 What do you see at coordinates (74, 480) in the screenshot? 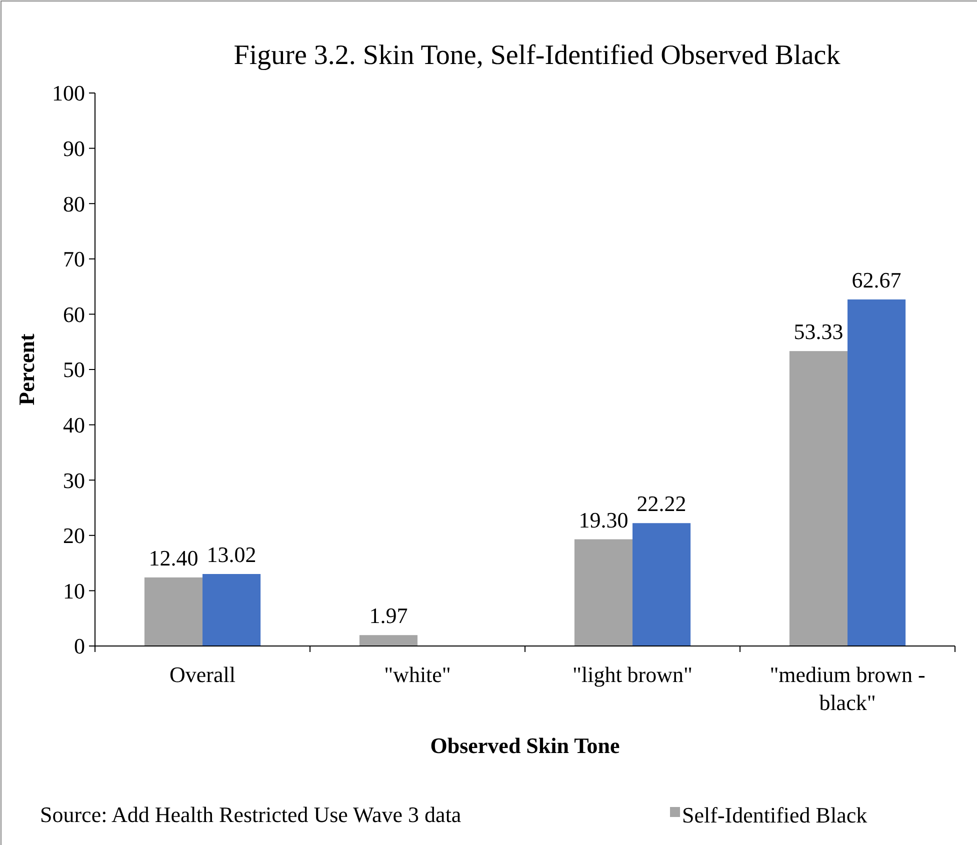
I see `y-tick-label: 30` at bounding box center [74, 480].